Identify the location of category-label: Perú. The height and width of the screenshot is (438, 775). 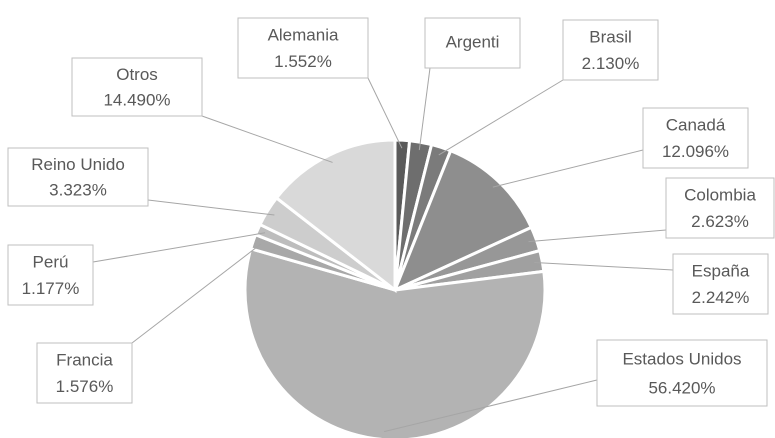
(51, 261).